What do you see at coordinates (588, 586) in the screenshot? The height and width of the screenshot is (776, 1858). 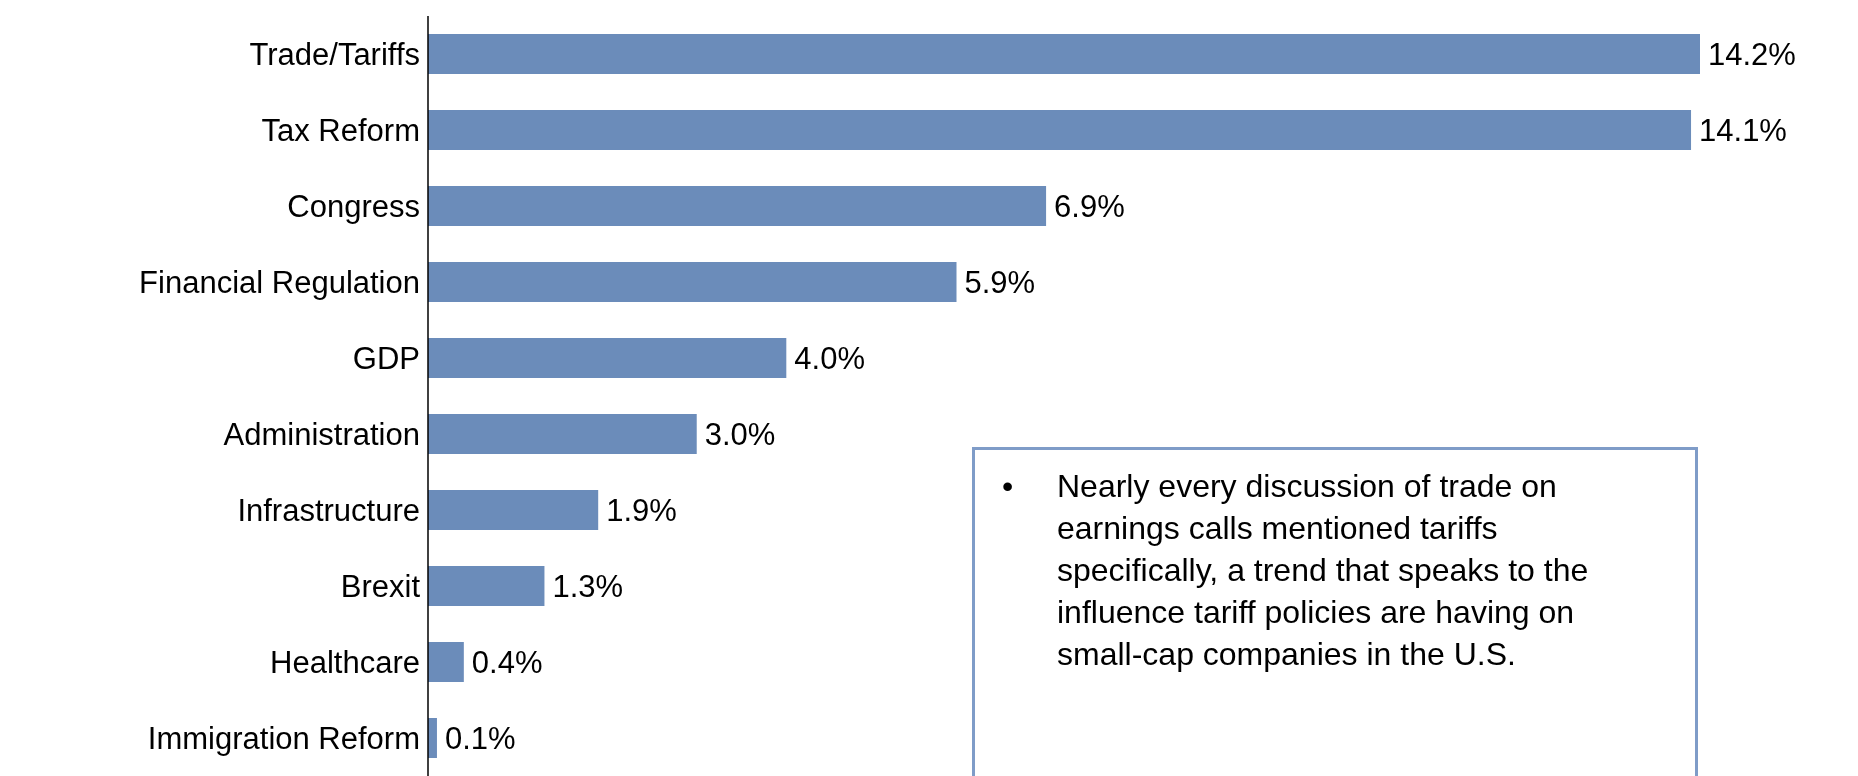 I see `data-label: 1.3%` at bounding box center [588, 586].